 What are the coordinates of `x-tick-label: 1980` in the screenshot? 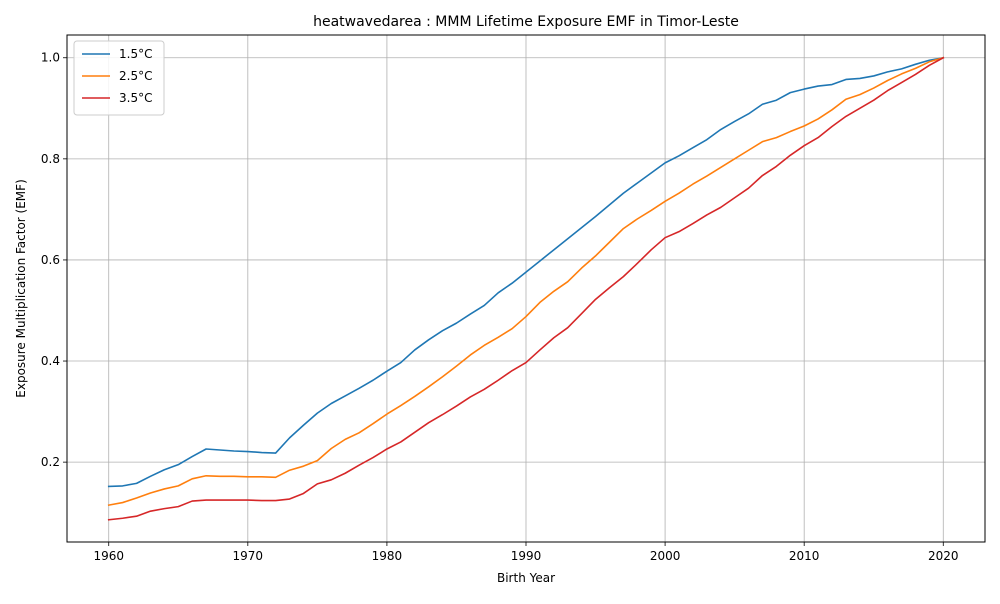 It's located at (387, 556).